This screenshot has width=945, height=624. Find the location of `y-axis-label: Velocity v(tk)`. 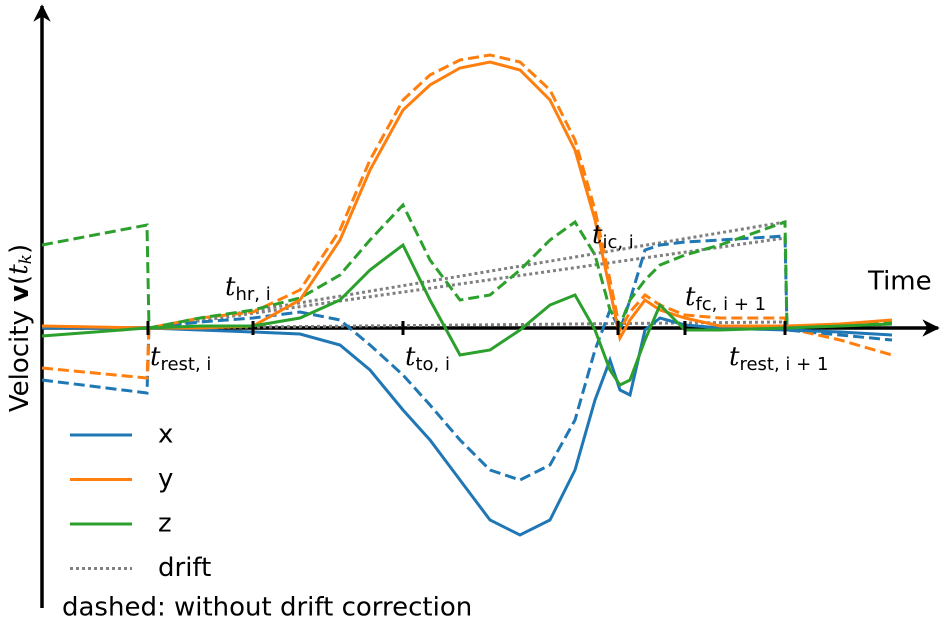

y-axis-label: Velocity v(tk) is located at coordinates (20, 328).